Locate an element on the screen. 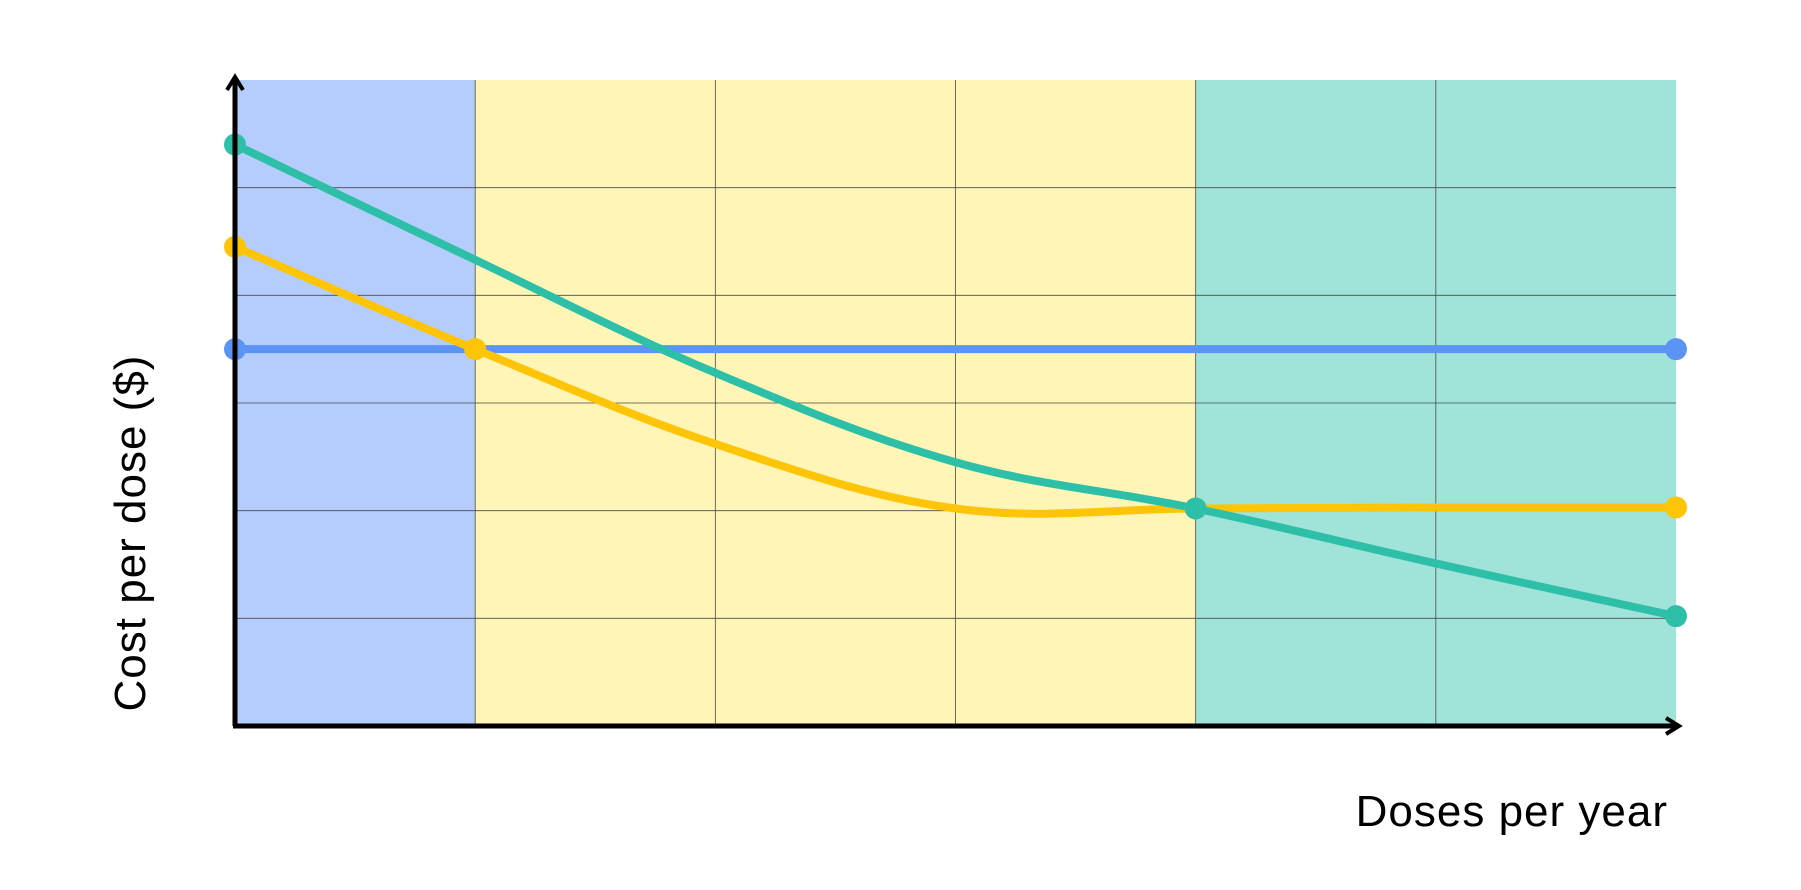 The height and width of the screenshot is (890, 1801). x-axis-arrowhead is located at coordinates (1673, 726).